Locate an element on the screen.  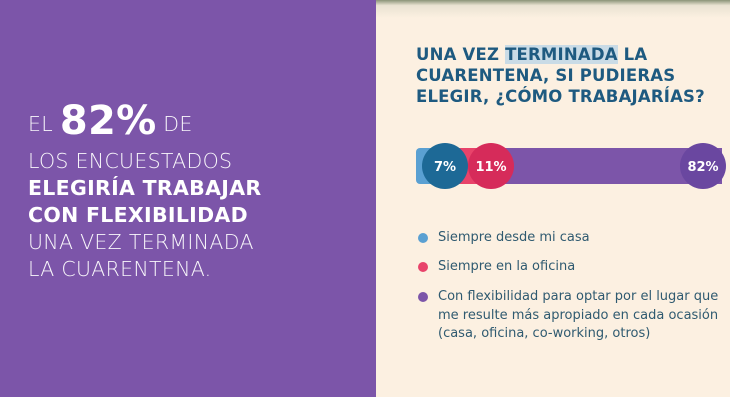
headline-line-1: EL 82% DE is located at coordinates (110, 121).